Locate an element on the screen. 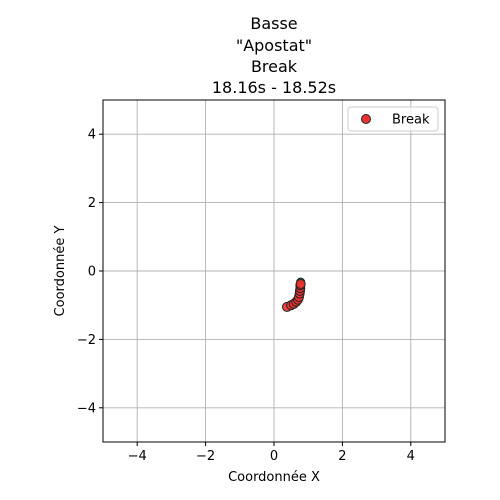 The height and width of the screenshot is (500, 500). title-line-2: "Apostat" is located at coordinates (274, 45).